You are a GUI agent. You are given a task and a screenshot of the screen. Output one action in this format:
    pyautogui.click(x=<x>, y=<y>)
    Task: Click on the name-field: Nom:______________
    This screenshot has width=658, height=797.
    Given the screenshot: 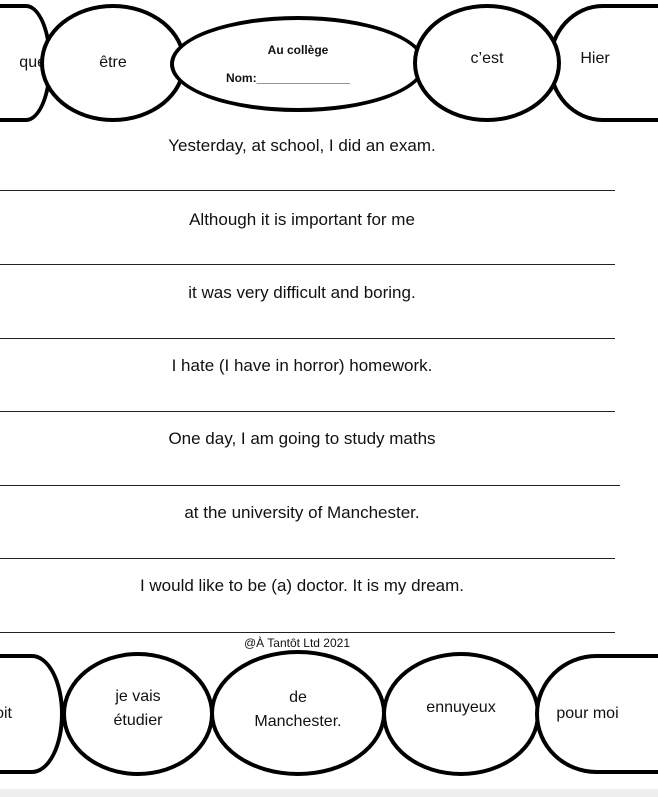 What is the action you would take?
    pyautogui.click(x=288, y=78)
    